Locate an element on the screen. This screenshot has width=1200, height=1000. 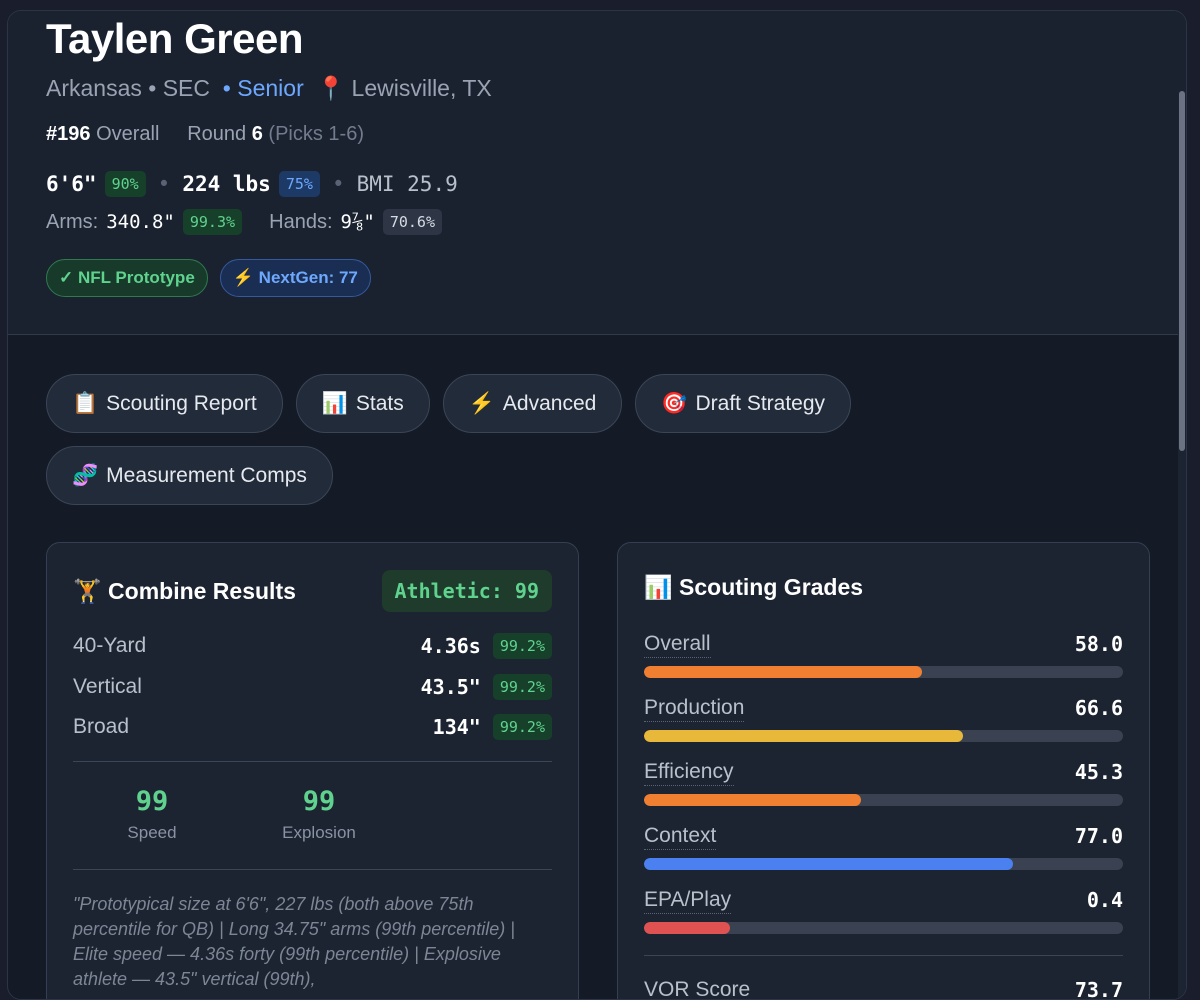
grade-label: Production is located at coordinates (694, 709).